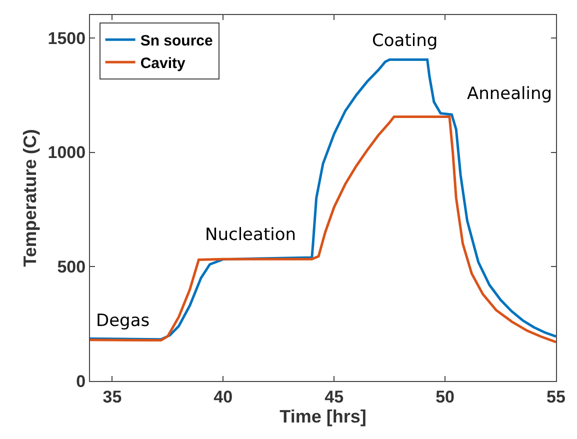 The height and width of the screenshot is (439, 577). I want to click on annotation: Nucleation, so click(250, 235).